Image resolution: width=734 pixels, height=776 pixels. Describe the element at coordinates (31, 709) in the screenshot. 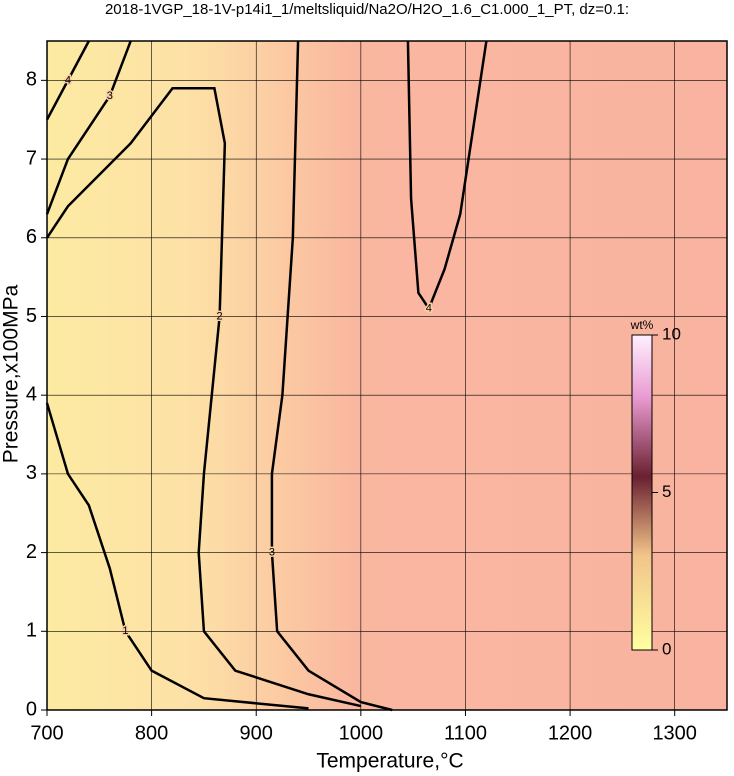

I see `y-tick-label: 0` at that location.